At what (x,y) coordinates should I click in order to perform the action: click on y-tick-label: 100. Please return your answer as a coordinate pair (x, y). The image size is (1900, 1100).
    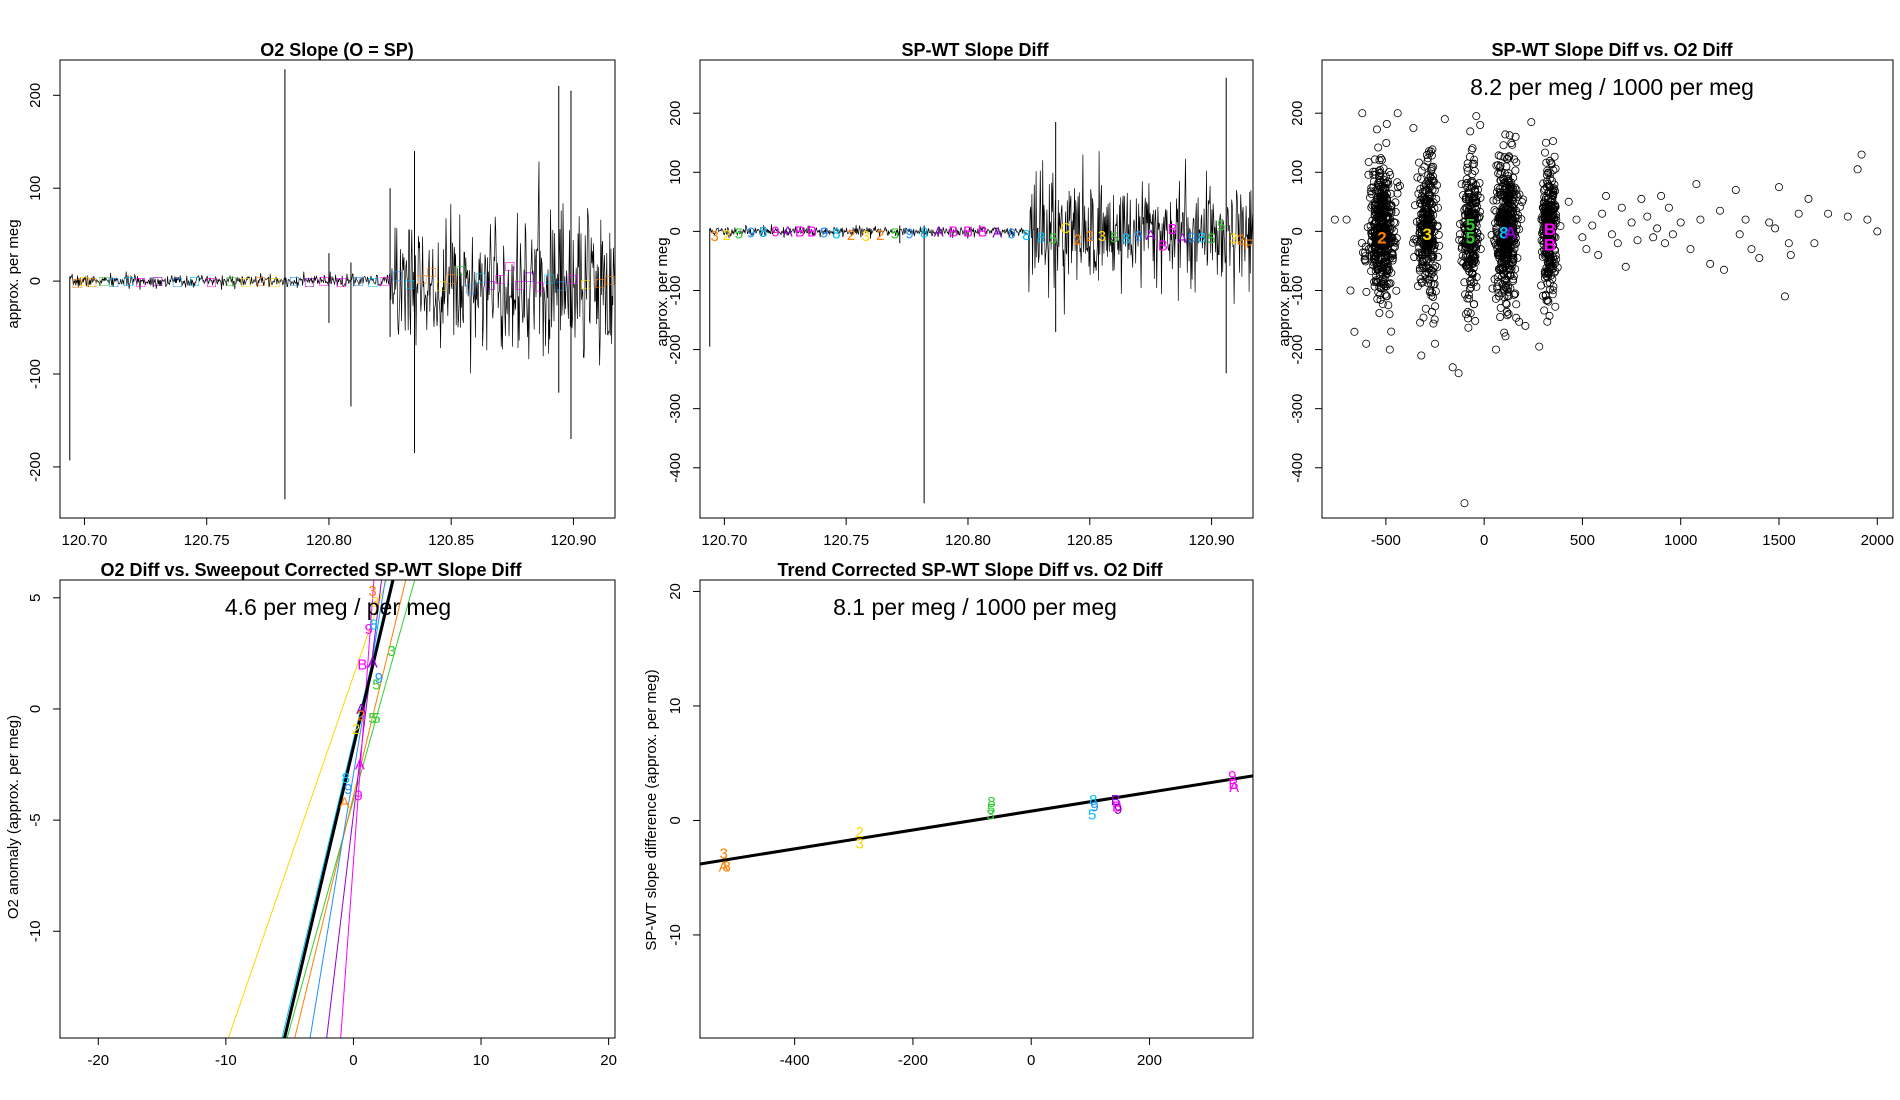
    Looking at the image, I should click on (35, 188).